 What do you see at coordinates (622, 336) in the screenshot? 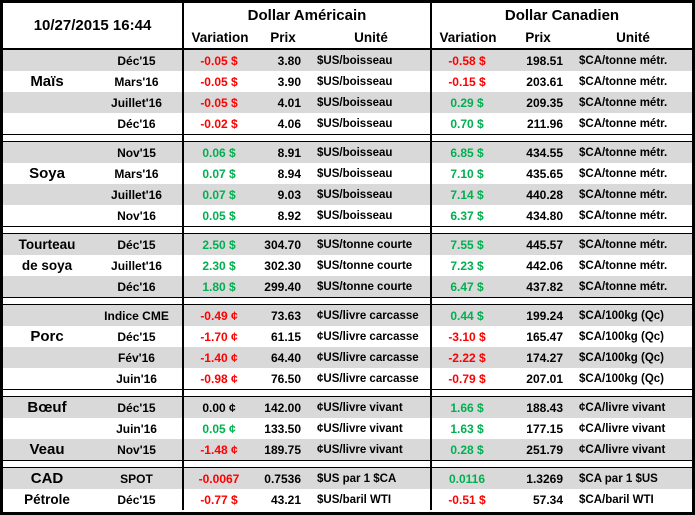
I see `ca-unite-label: $CA/100kg (Qc)` at bounding box center [622, 336].